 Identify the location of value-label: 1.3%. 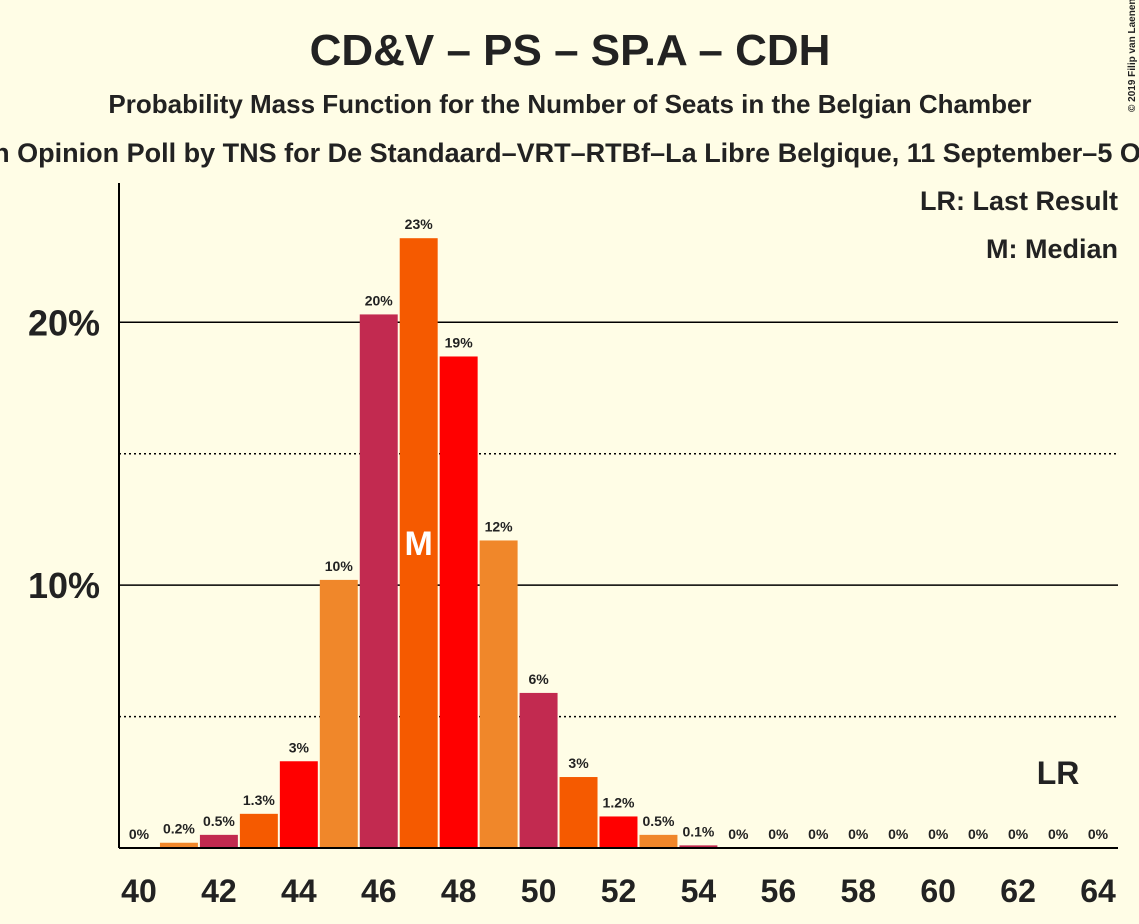
(259, 800).